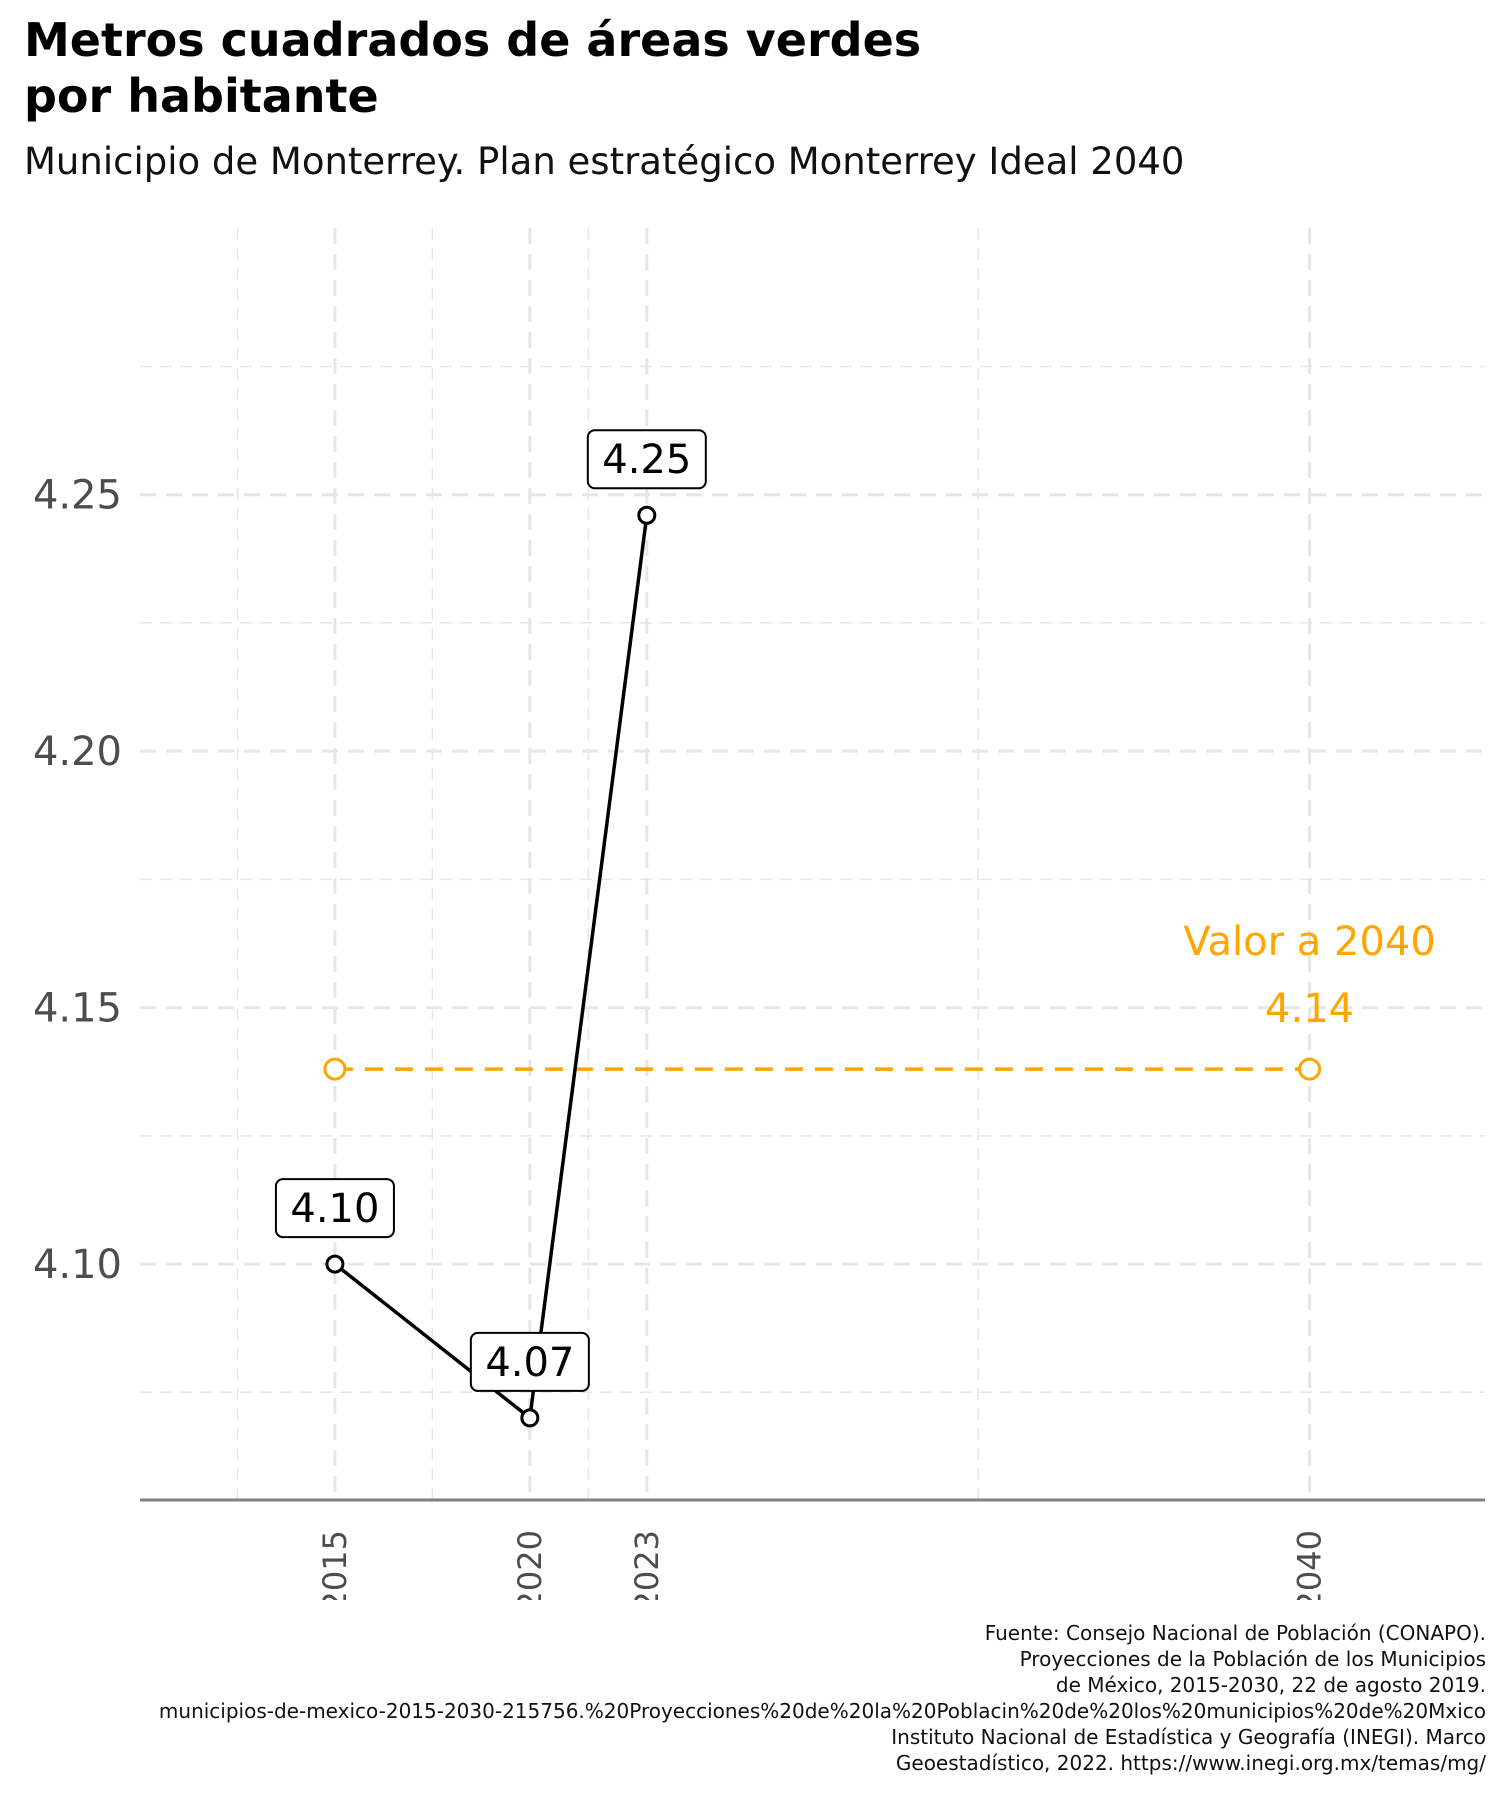 Image resolution: width=1500 pixels, height=1800 pixels. I want to click on chart-title-line-2: por habitante, so click(201, 96).